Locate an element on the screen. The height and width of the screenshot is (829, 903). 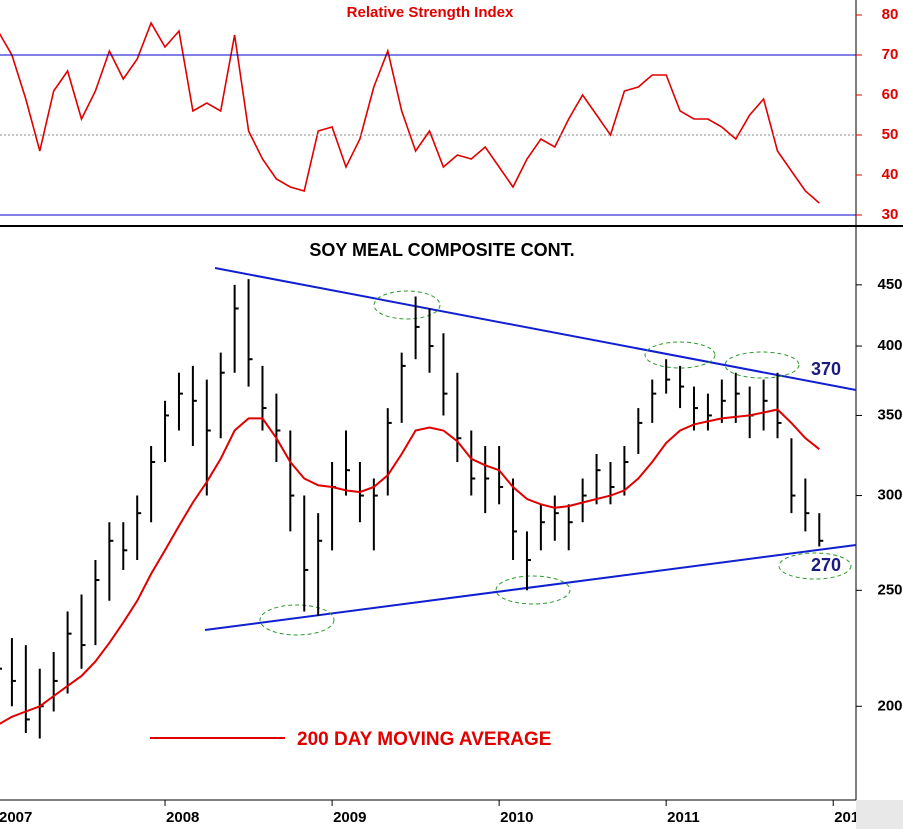
resistance-line is located at coordinates (535, 329).